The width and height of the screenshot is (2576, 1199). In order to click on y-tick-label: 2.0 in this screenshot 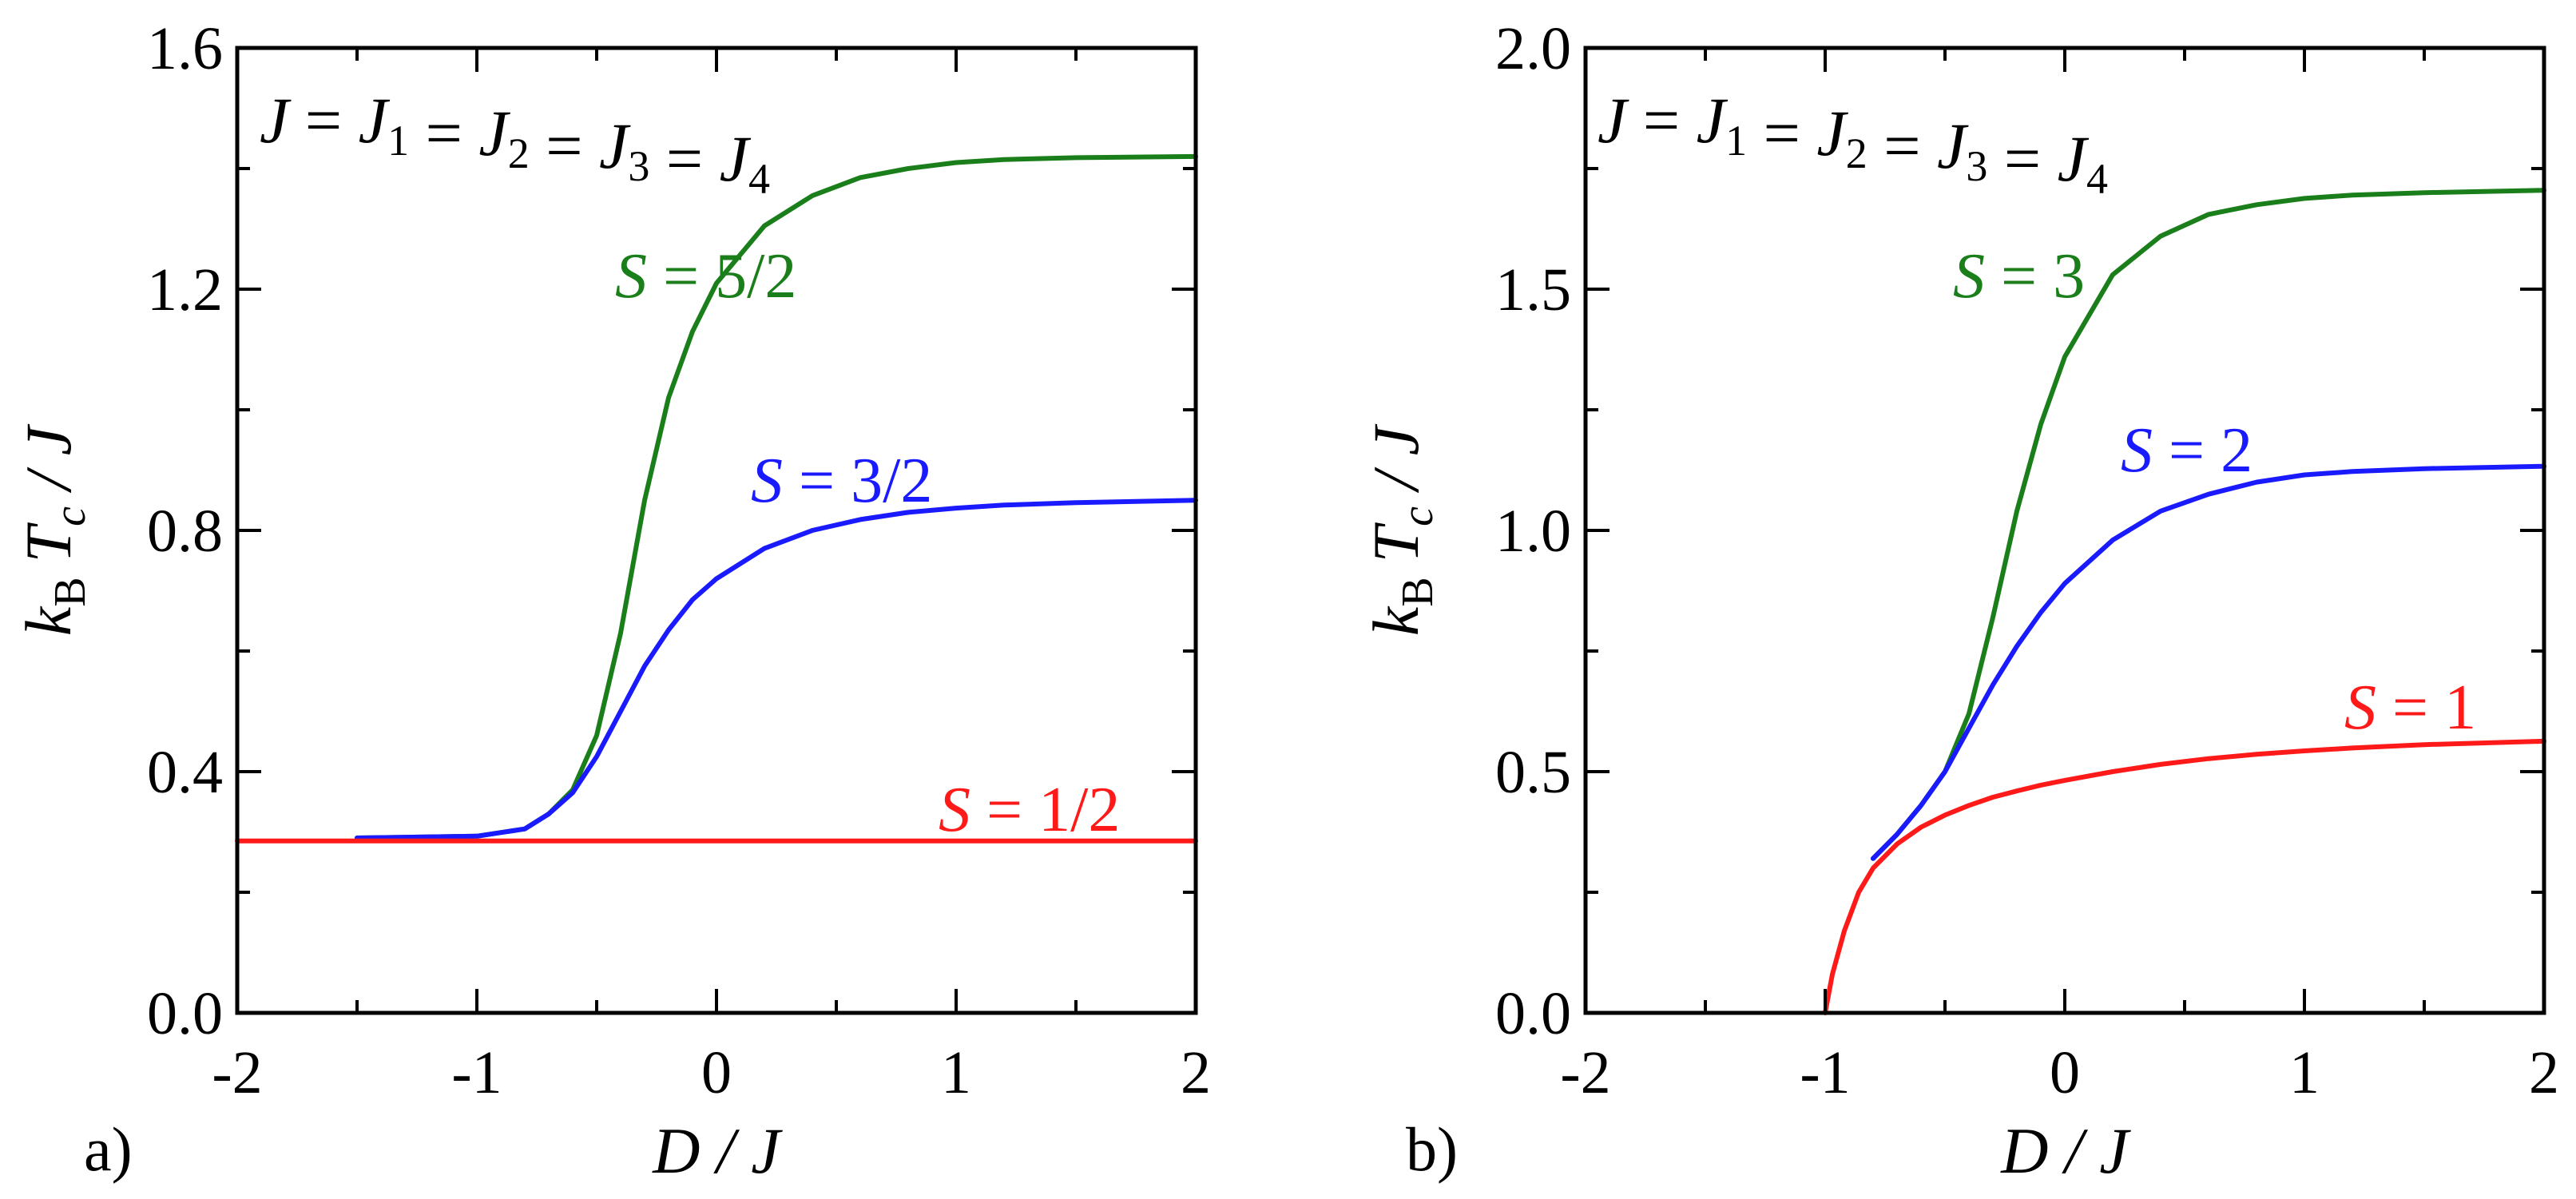, I will do `click(1533, 48)`.